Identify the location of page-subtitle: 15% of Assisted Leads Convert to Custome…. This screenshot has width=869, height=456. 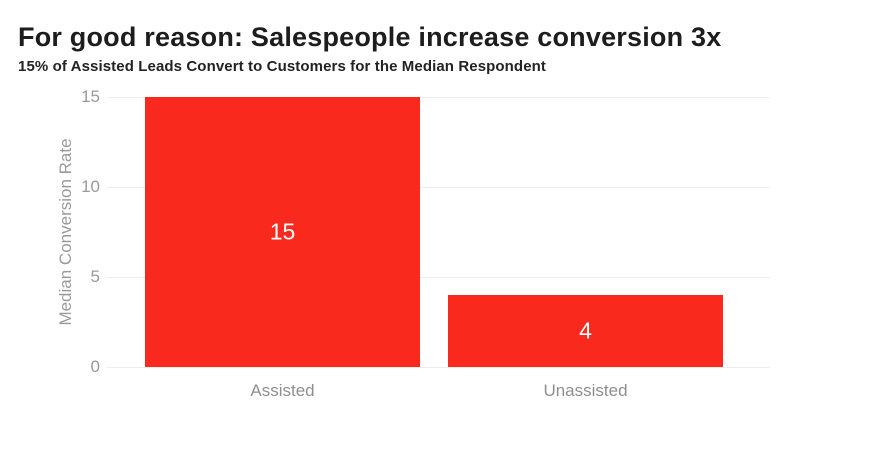
(282, 66).